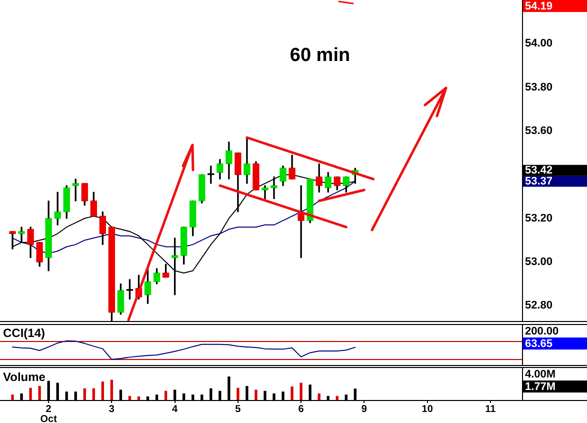  Describe the element at coordinates (542, 332) in the screenshot. I see `text: 200.00` at that location.